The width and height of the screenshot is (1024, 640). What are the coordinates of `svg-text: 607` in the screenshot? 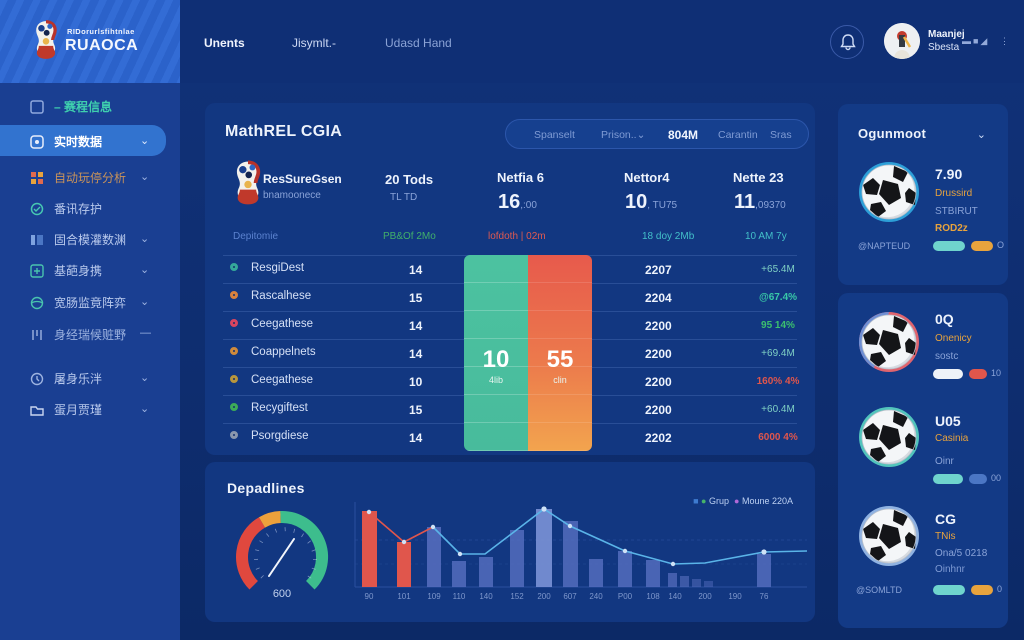 It's located at (570, 596).